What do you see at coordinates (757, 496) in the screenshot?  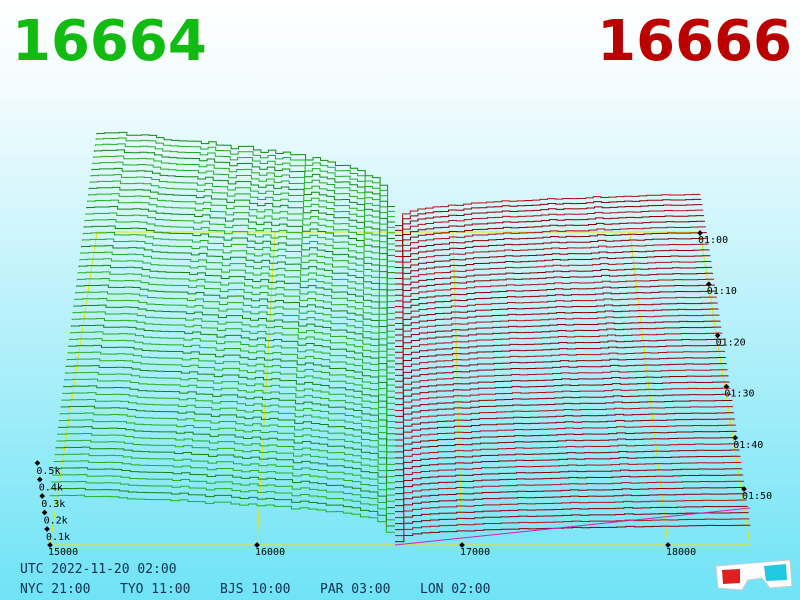 I see `time-tick-label: 01:50` at bounding box center [757, 496].